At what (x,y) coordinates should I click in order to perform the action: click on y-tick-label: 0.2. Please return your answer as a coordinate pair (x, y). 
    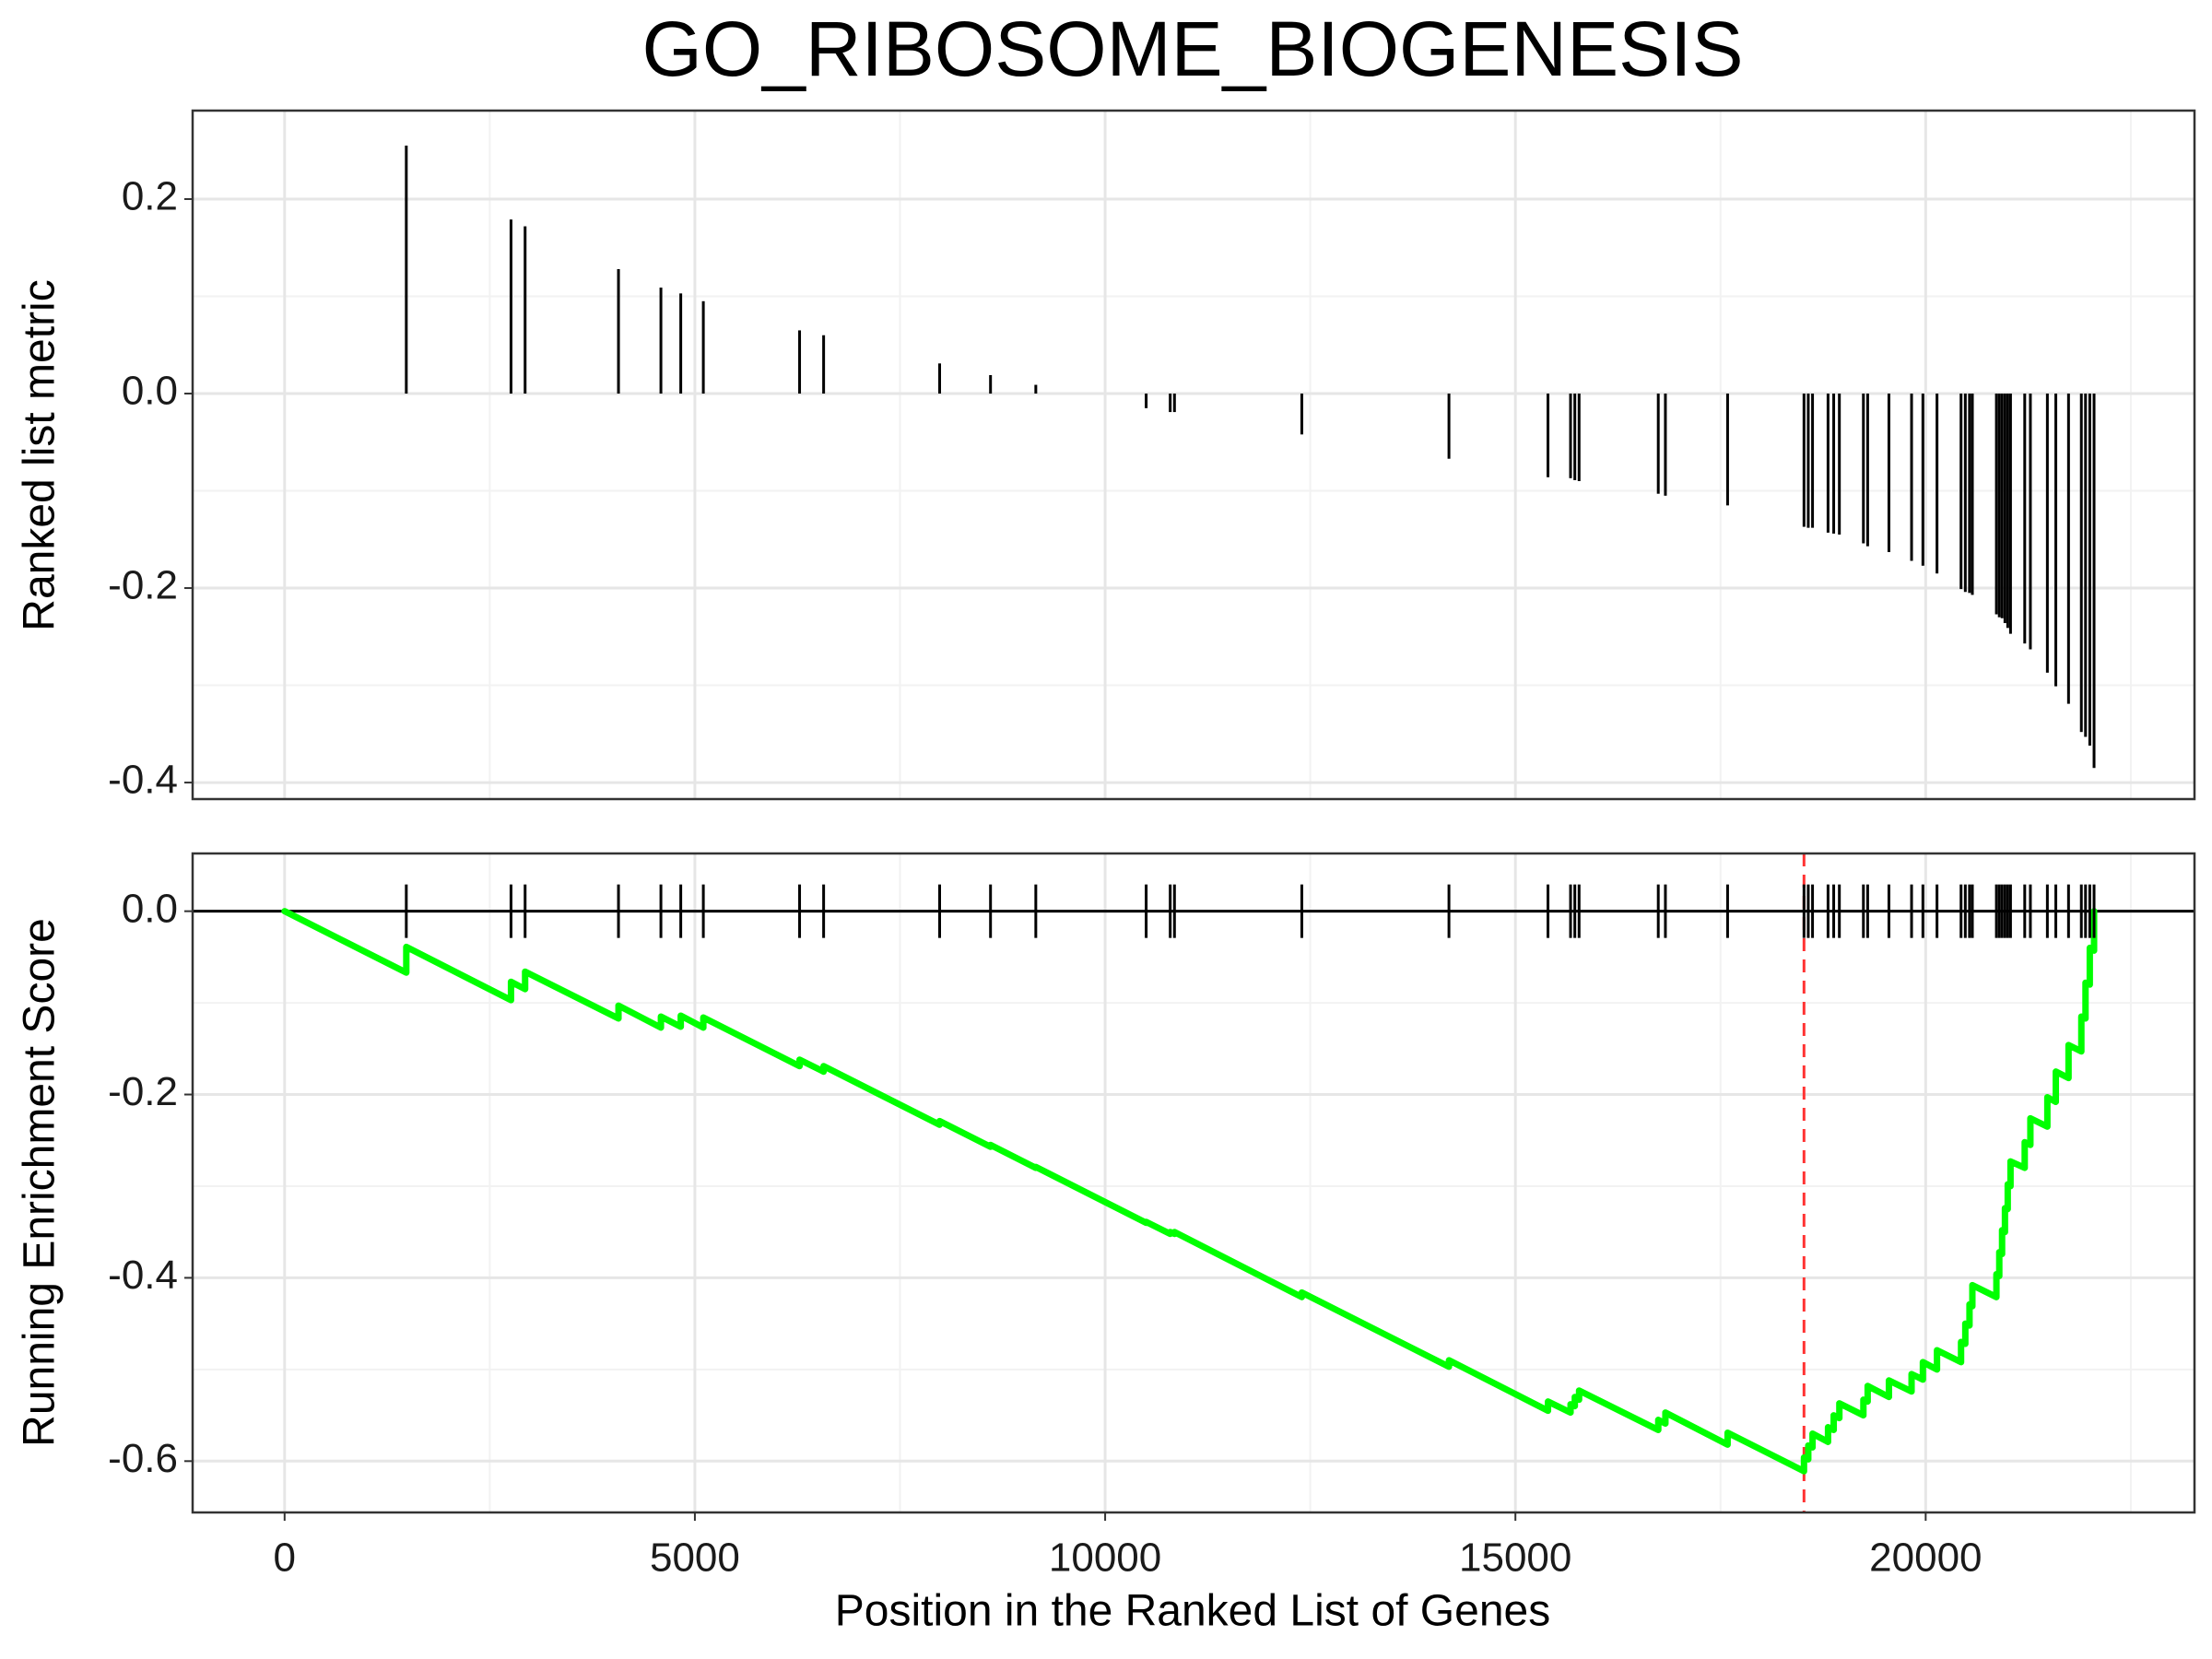
    Looking at the image, I should click on (150, 196).